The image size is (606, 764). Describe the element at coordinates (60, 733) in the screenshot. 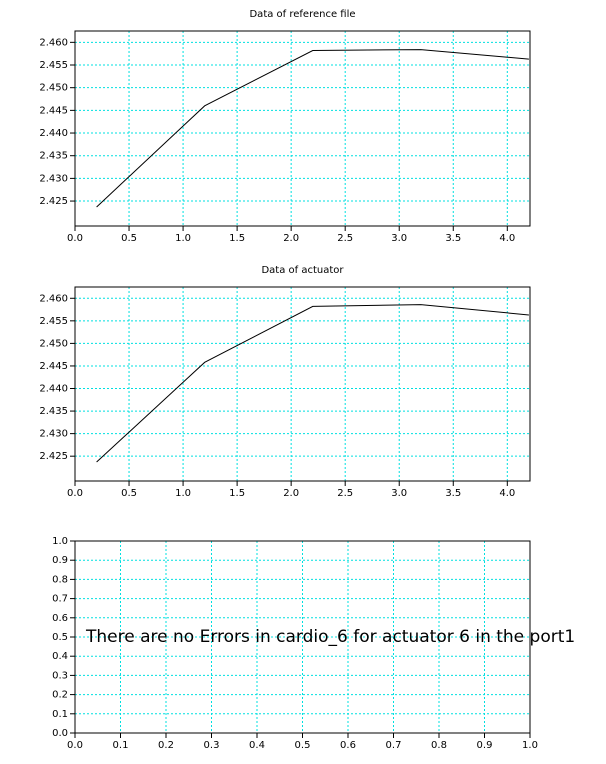

I see `y-tick-label: 0.0` at that location.